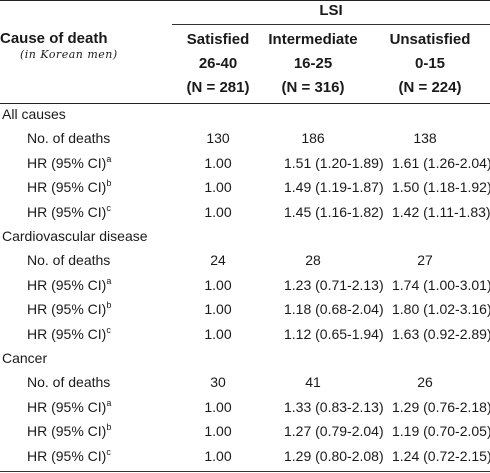 The height and width of the screenshot is (473, 490). Describe the element at coordinates (441, 162) in the screenshot. I see `table-cell: 1.61 (1.26-2.04)` at that location.